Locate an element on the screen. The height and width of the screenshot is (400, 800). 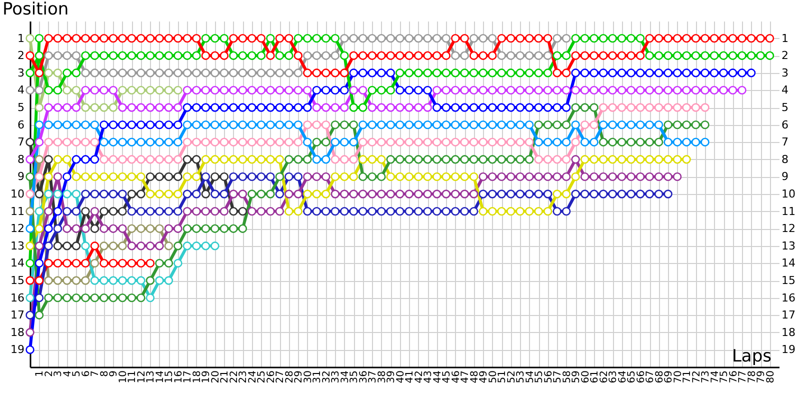
x-tick-label: 25 is located at coordinates (262, 377).